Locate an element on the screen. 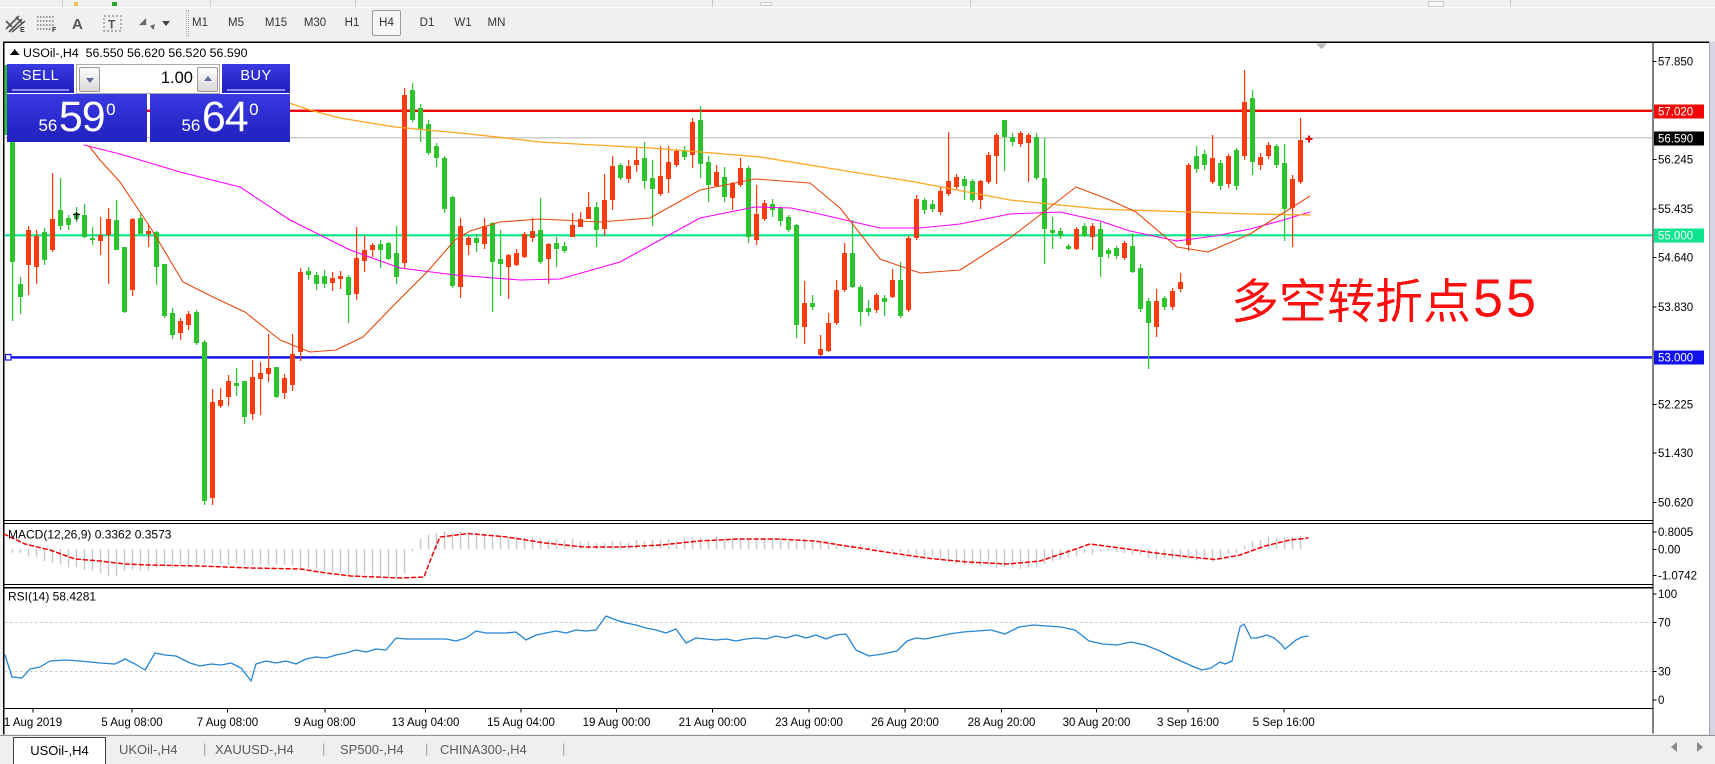 The width and height of the screenshot is (1715, 764). svg-text: MACD(12,26,9) 0.3362 0.3573 is located at coordinates (90, 535).